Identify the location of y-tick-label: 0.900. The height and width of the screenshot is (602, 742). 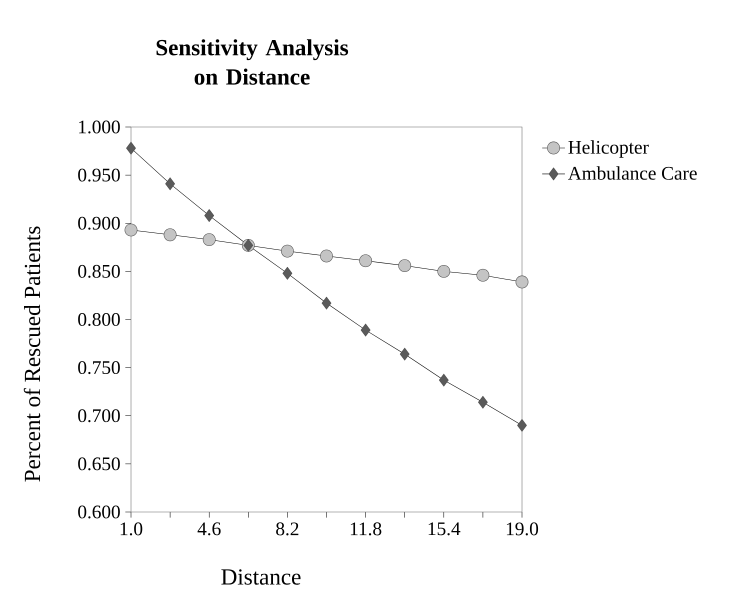
(99, 223).